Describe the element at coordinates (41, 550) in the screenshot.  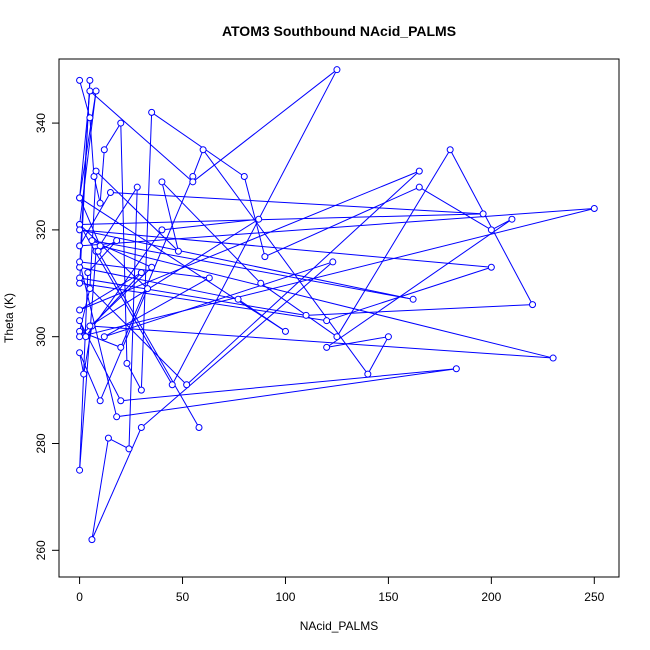
I see `y-tick-label: 260` at that location.